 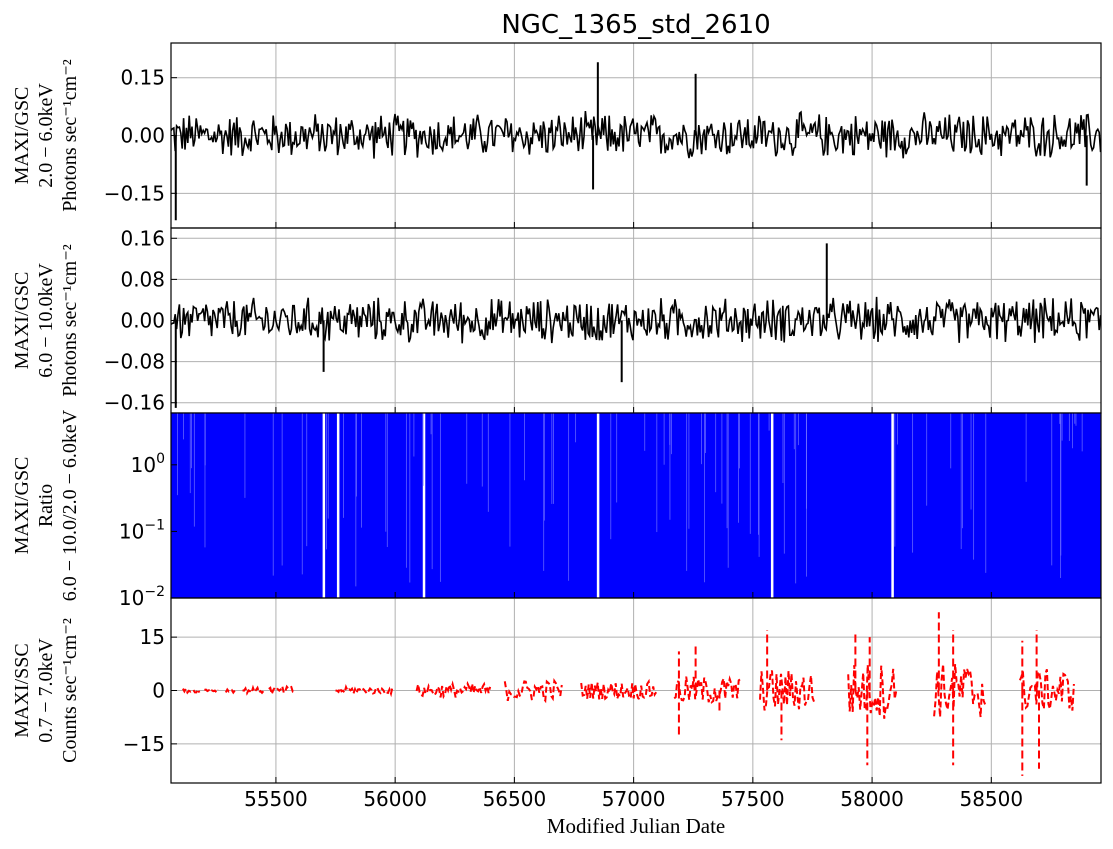 I want to click on y-axis-label-line: MAXI/SSC, so click(x=22, y=690).